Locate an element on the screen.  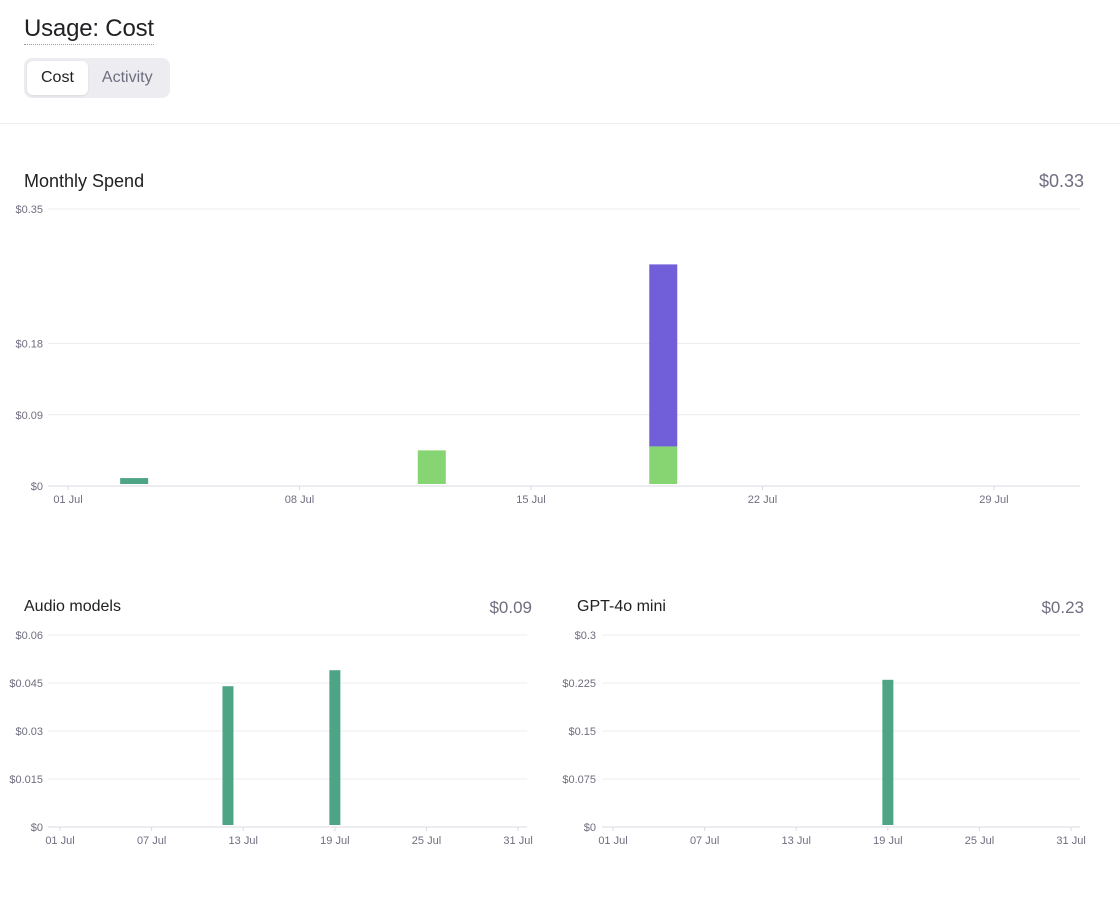
page-header: Usage: Cost Cost Activity is located at coordinates (97, 56).